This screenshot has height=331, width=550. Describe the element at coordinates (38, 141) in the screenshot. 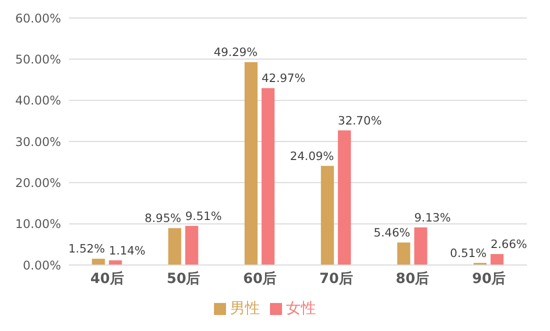

I see `y-tick-label: 30.00%` at that location.